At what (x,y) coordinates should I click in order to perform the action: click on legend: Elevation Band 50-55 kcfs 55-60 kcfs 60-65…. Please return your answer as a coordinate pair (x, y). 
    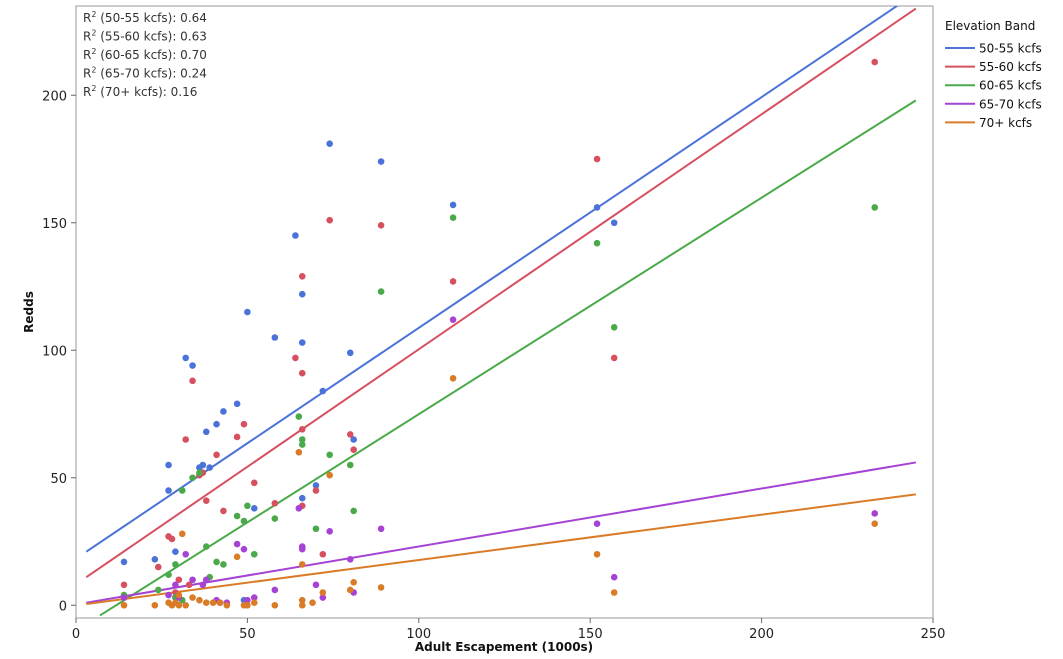
    Looking at the image, I should click on (993, 74).